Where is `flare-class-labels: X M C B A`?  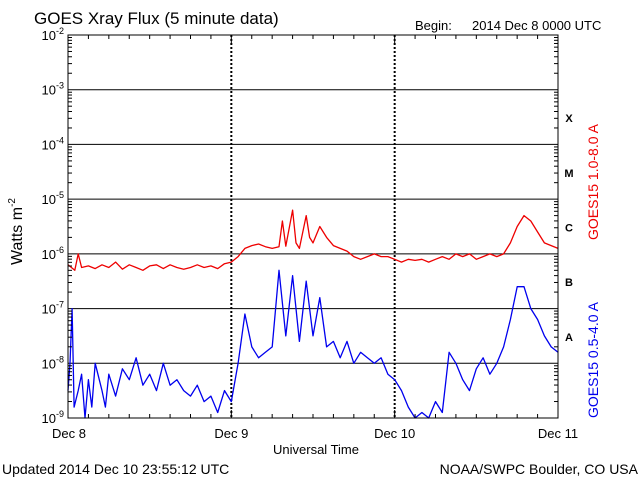
flare-class-labels: X M C B A is located at coordinates (568, 228).